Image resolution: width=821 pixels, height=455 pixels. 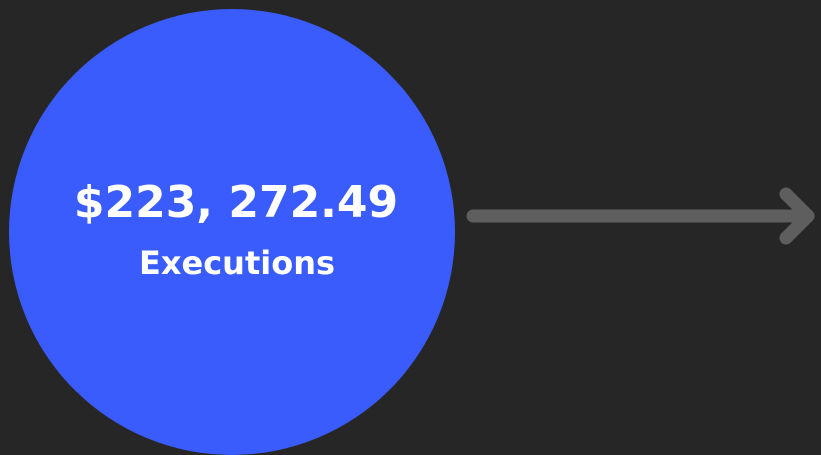 I want to click on node-label: Executions, so click(x=237, y=263).